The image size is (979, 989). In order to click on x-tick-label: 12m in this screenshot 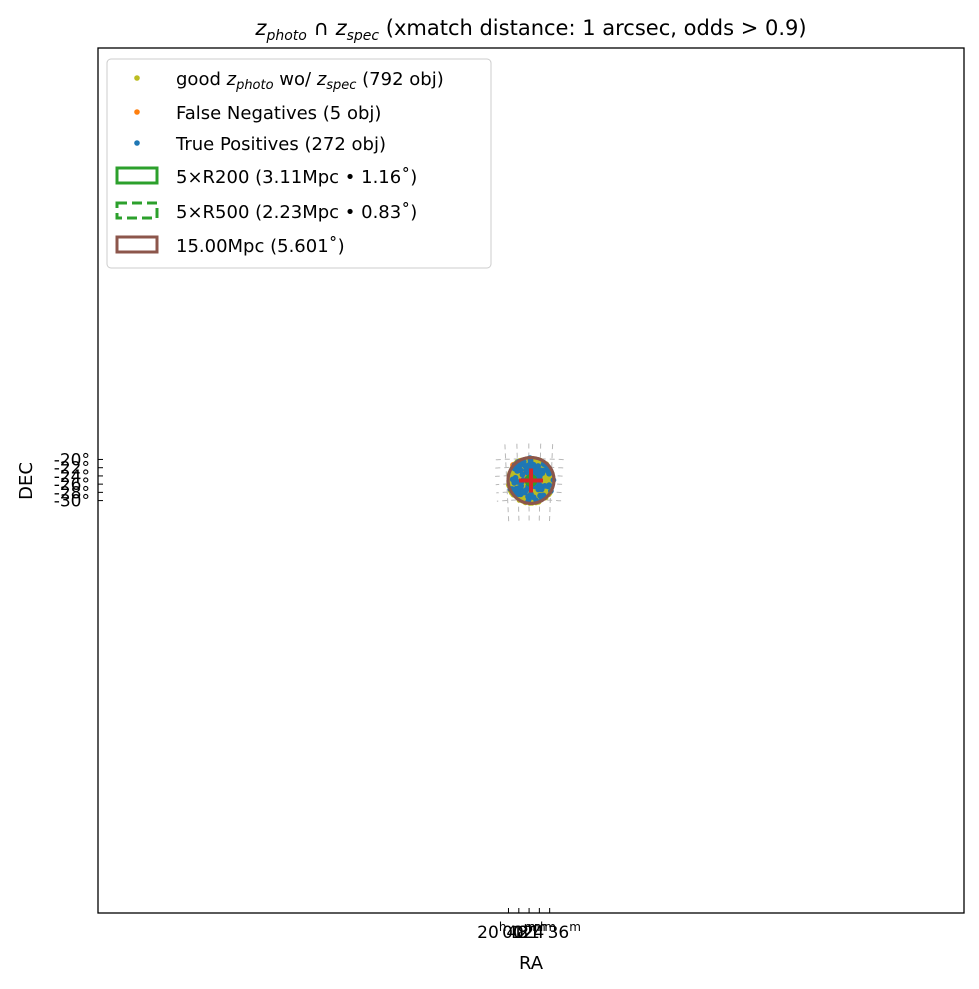, I will do `click(528, 931)`.